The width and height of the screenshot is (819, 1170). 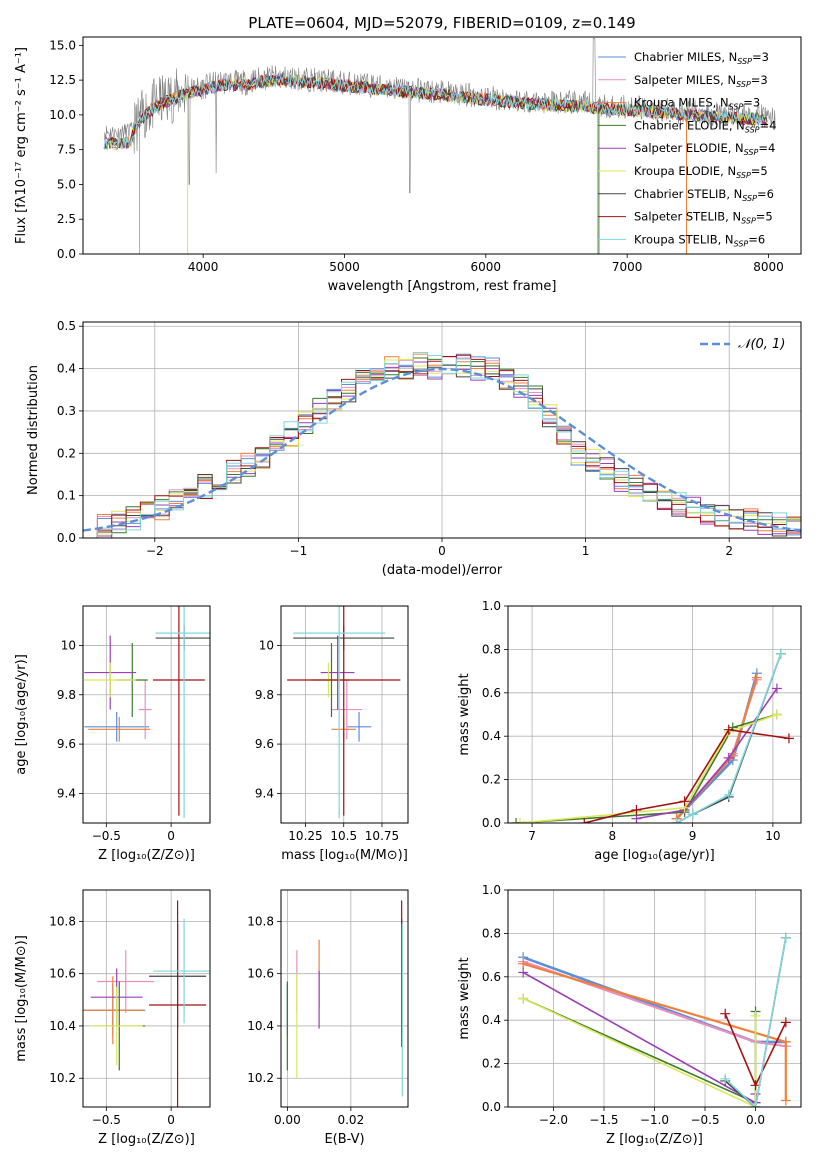 What do you see at coordinates (701, 81) in the screenshot?
I see `legend-label-salpeter_miles: Salpeter MILES, NSSP=3` at bounding box center [701, 81].